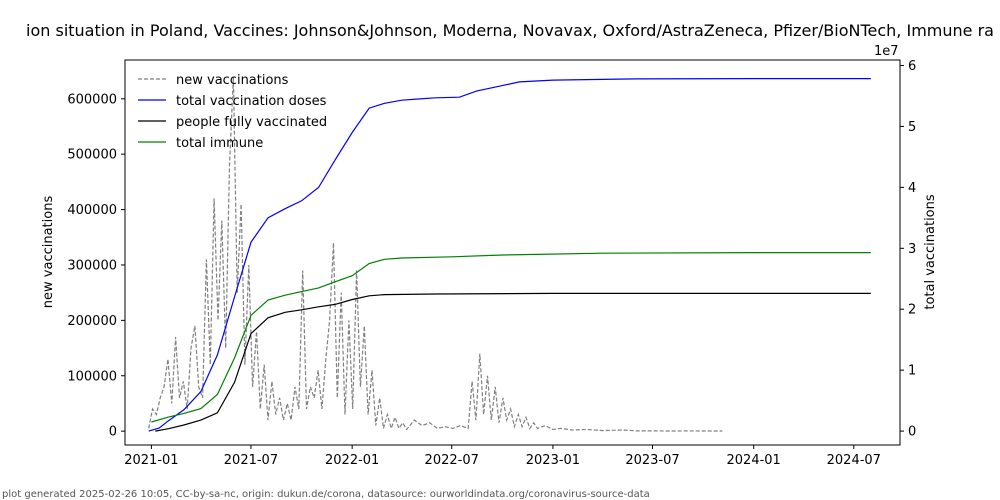 This screenshot has height=500, width=1000. What do you see at coordinates (113, 432) in the screenshot?
I see `y-tick-label-left: 0` at bounding box center [113, 432].